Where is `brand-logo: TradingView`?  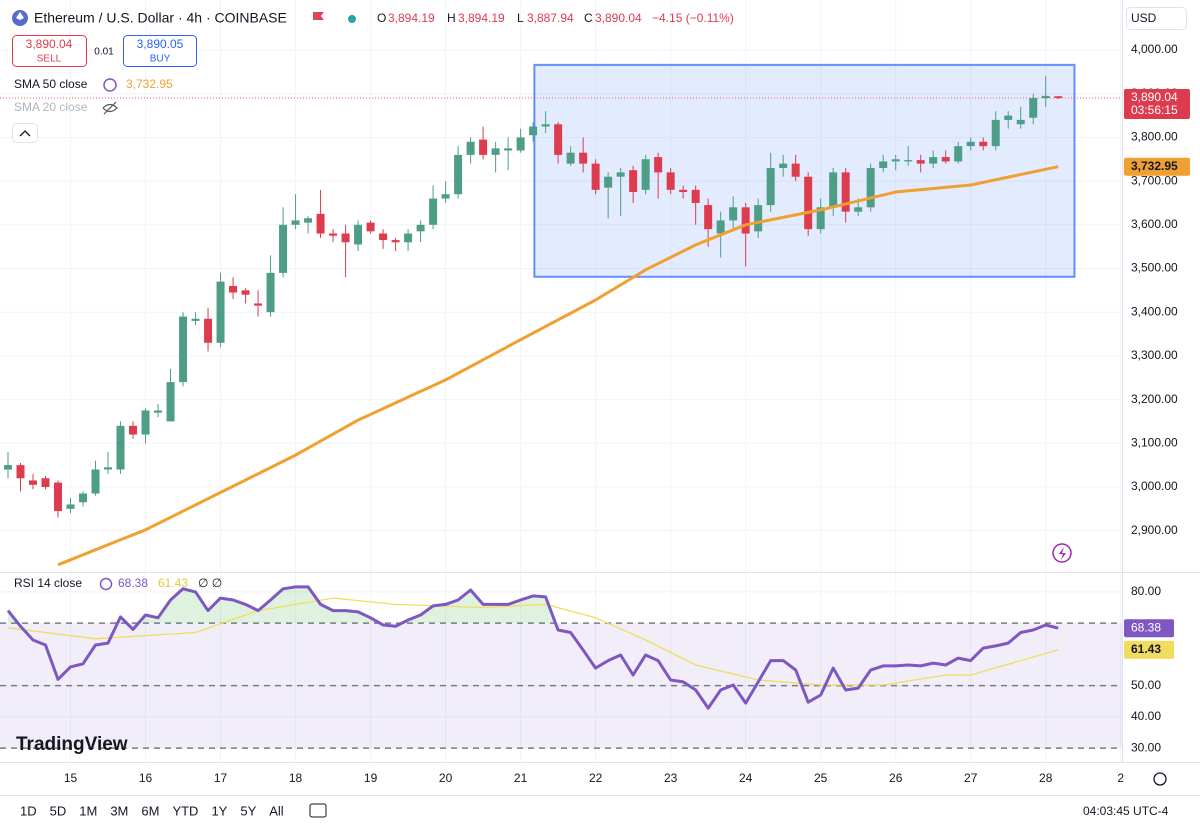
brand-logo: TradingView is located at coordinates (72, 744).